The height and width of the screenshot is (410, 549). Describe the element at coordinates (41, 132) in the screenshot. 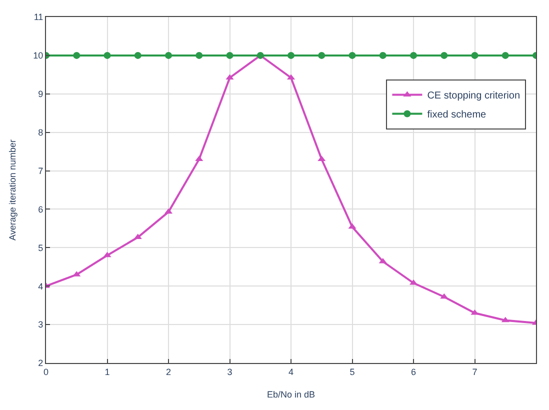

I see `y-tick-label: 8` at that location.